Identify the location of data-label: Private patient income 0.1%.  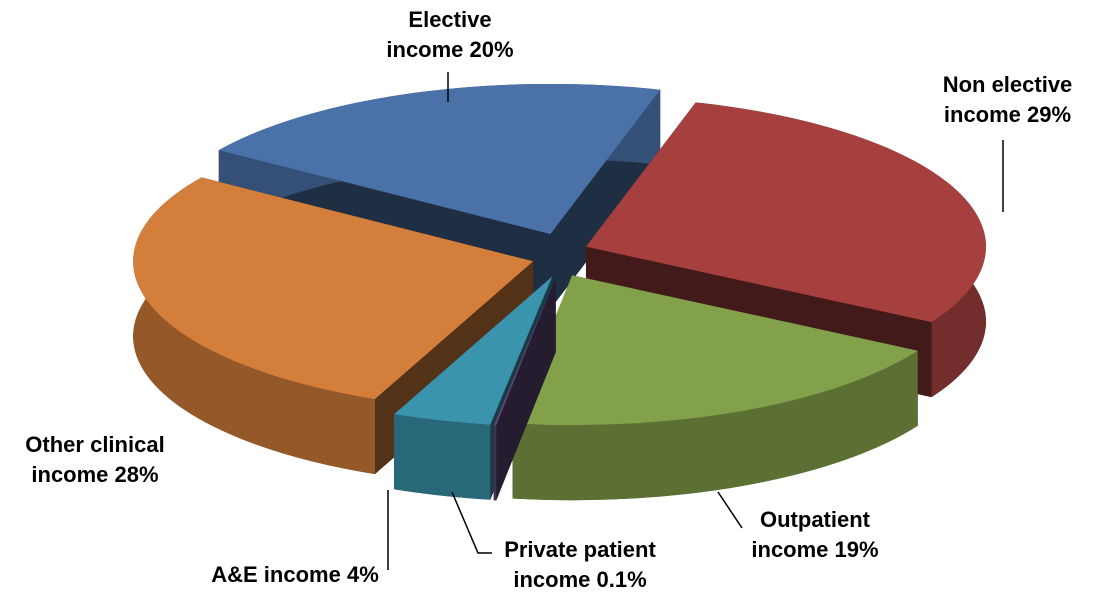
(580, 565).